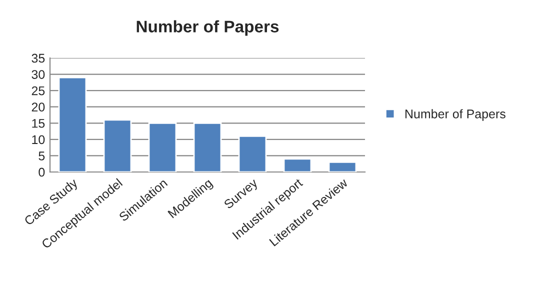  Describe the element at coordinates (38, 74) in the screenshot. I see `y-tick-label: 30` at that location.